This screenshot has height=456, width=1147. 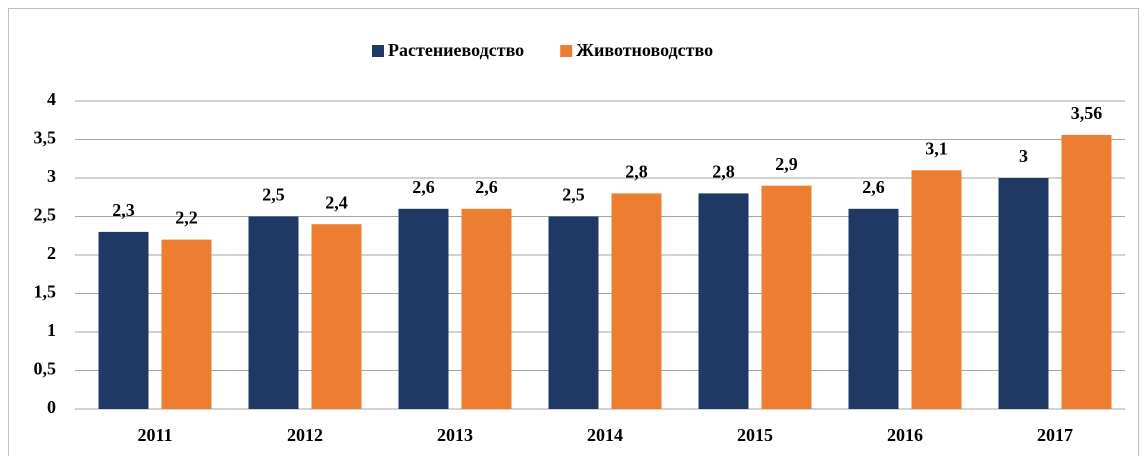 I want to click on x-tick-label: 2011, so click(x=154, y=435).